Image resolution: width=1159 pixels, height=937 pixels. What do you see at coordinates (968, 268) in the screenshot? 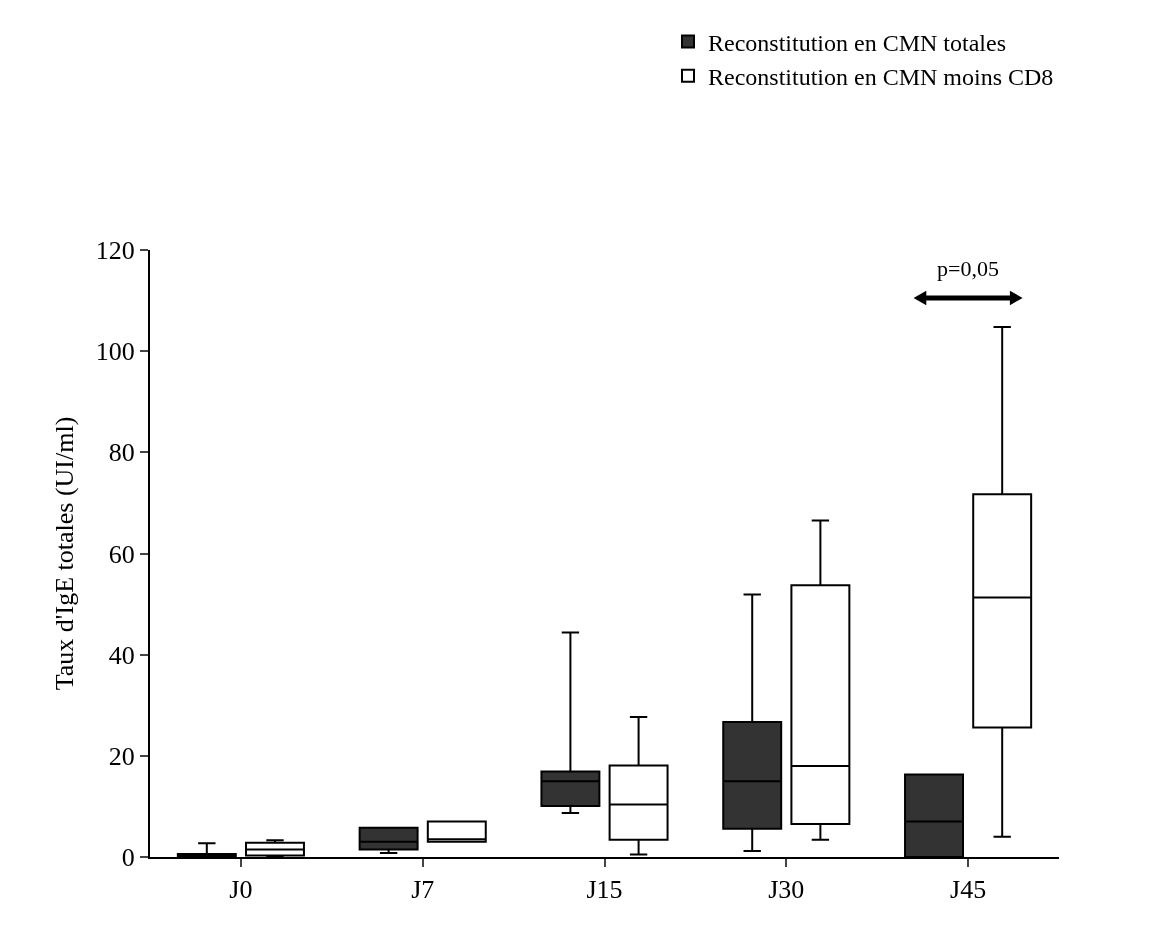
I see `annotation: p=0,05` at bounding box center [968, 268].